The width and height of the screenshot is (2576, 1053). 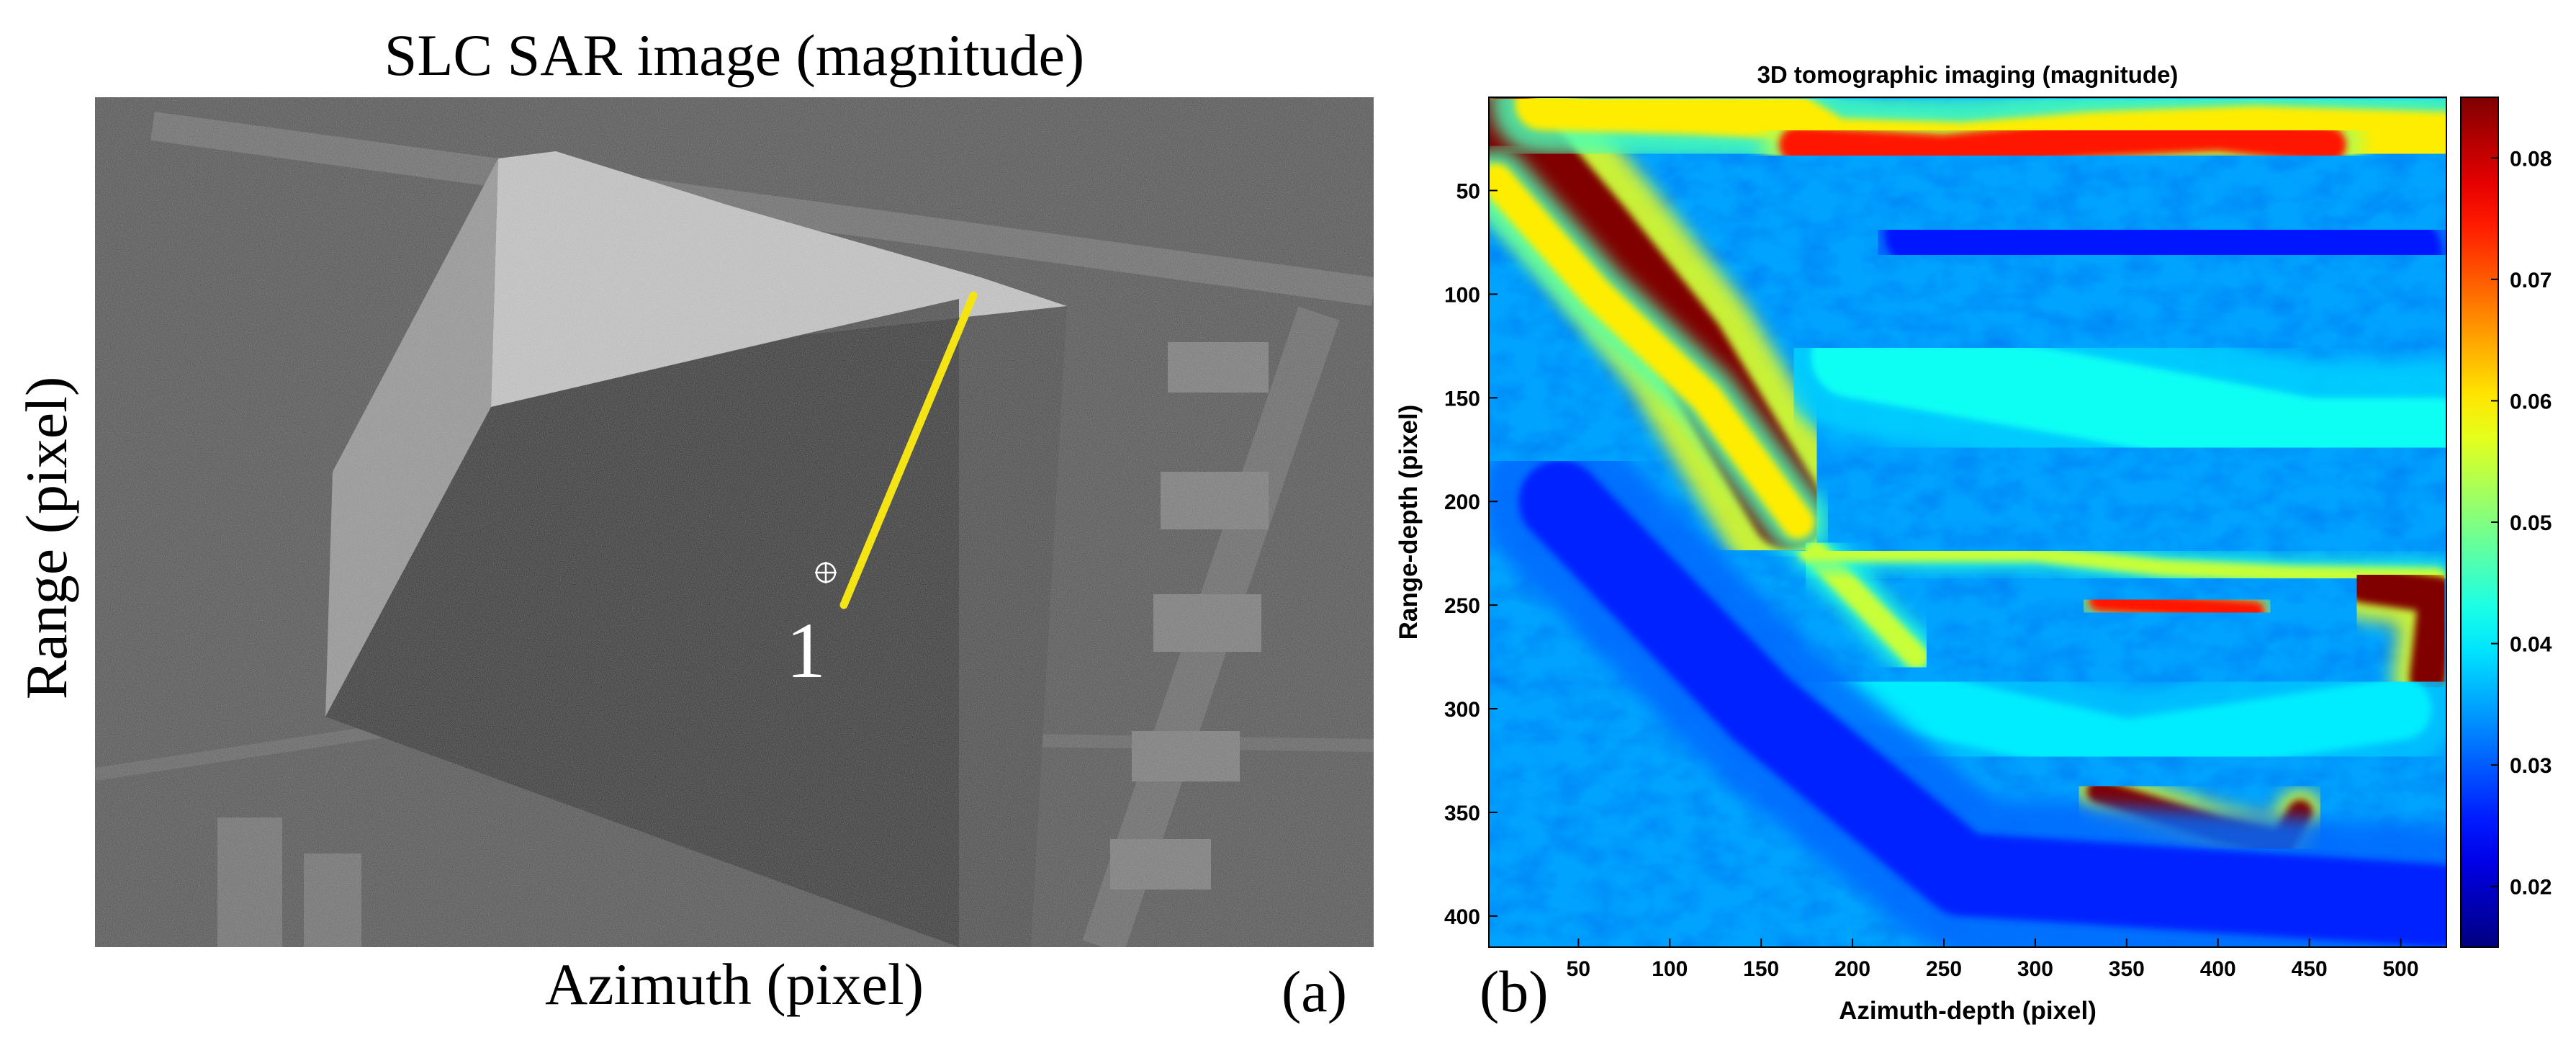 I want to click on x-tick-label: 350, so click(x=2127, y=969).